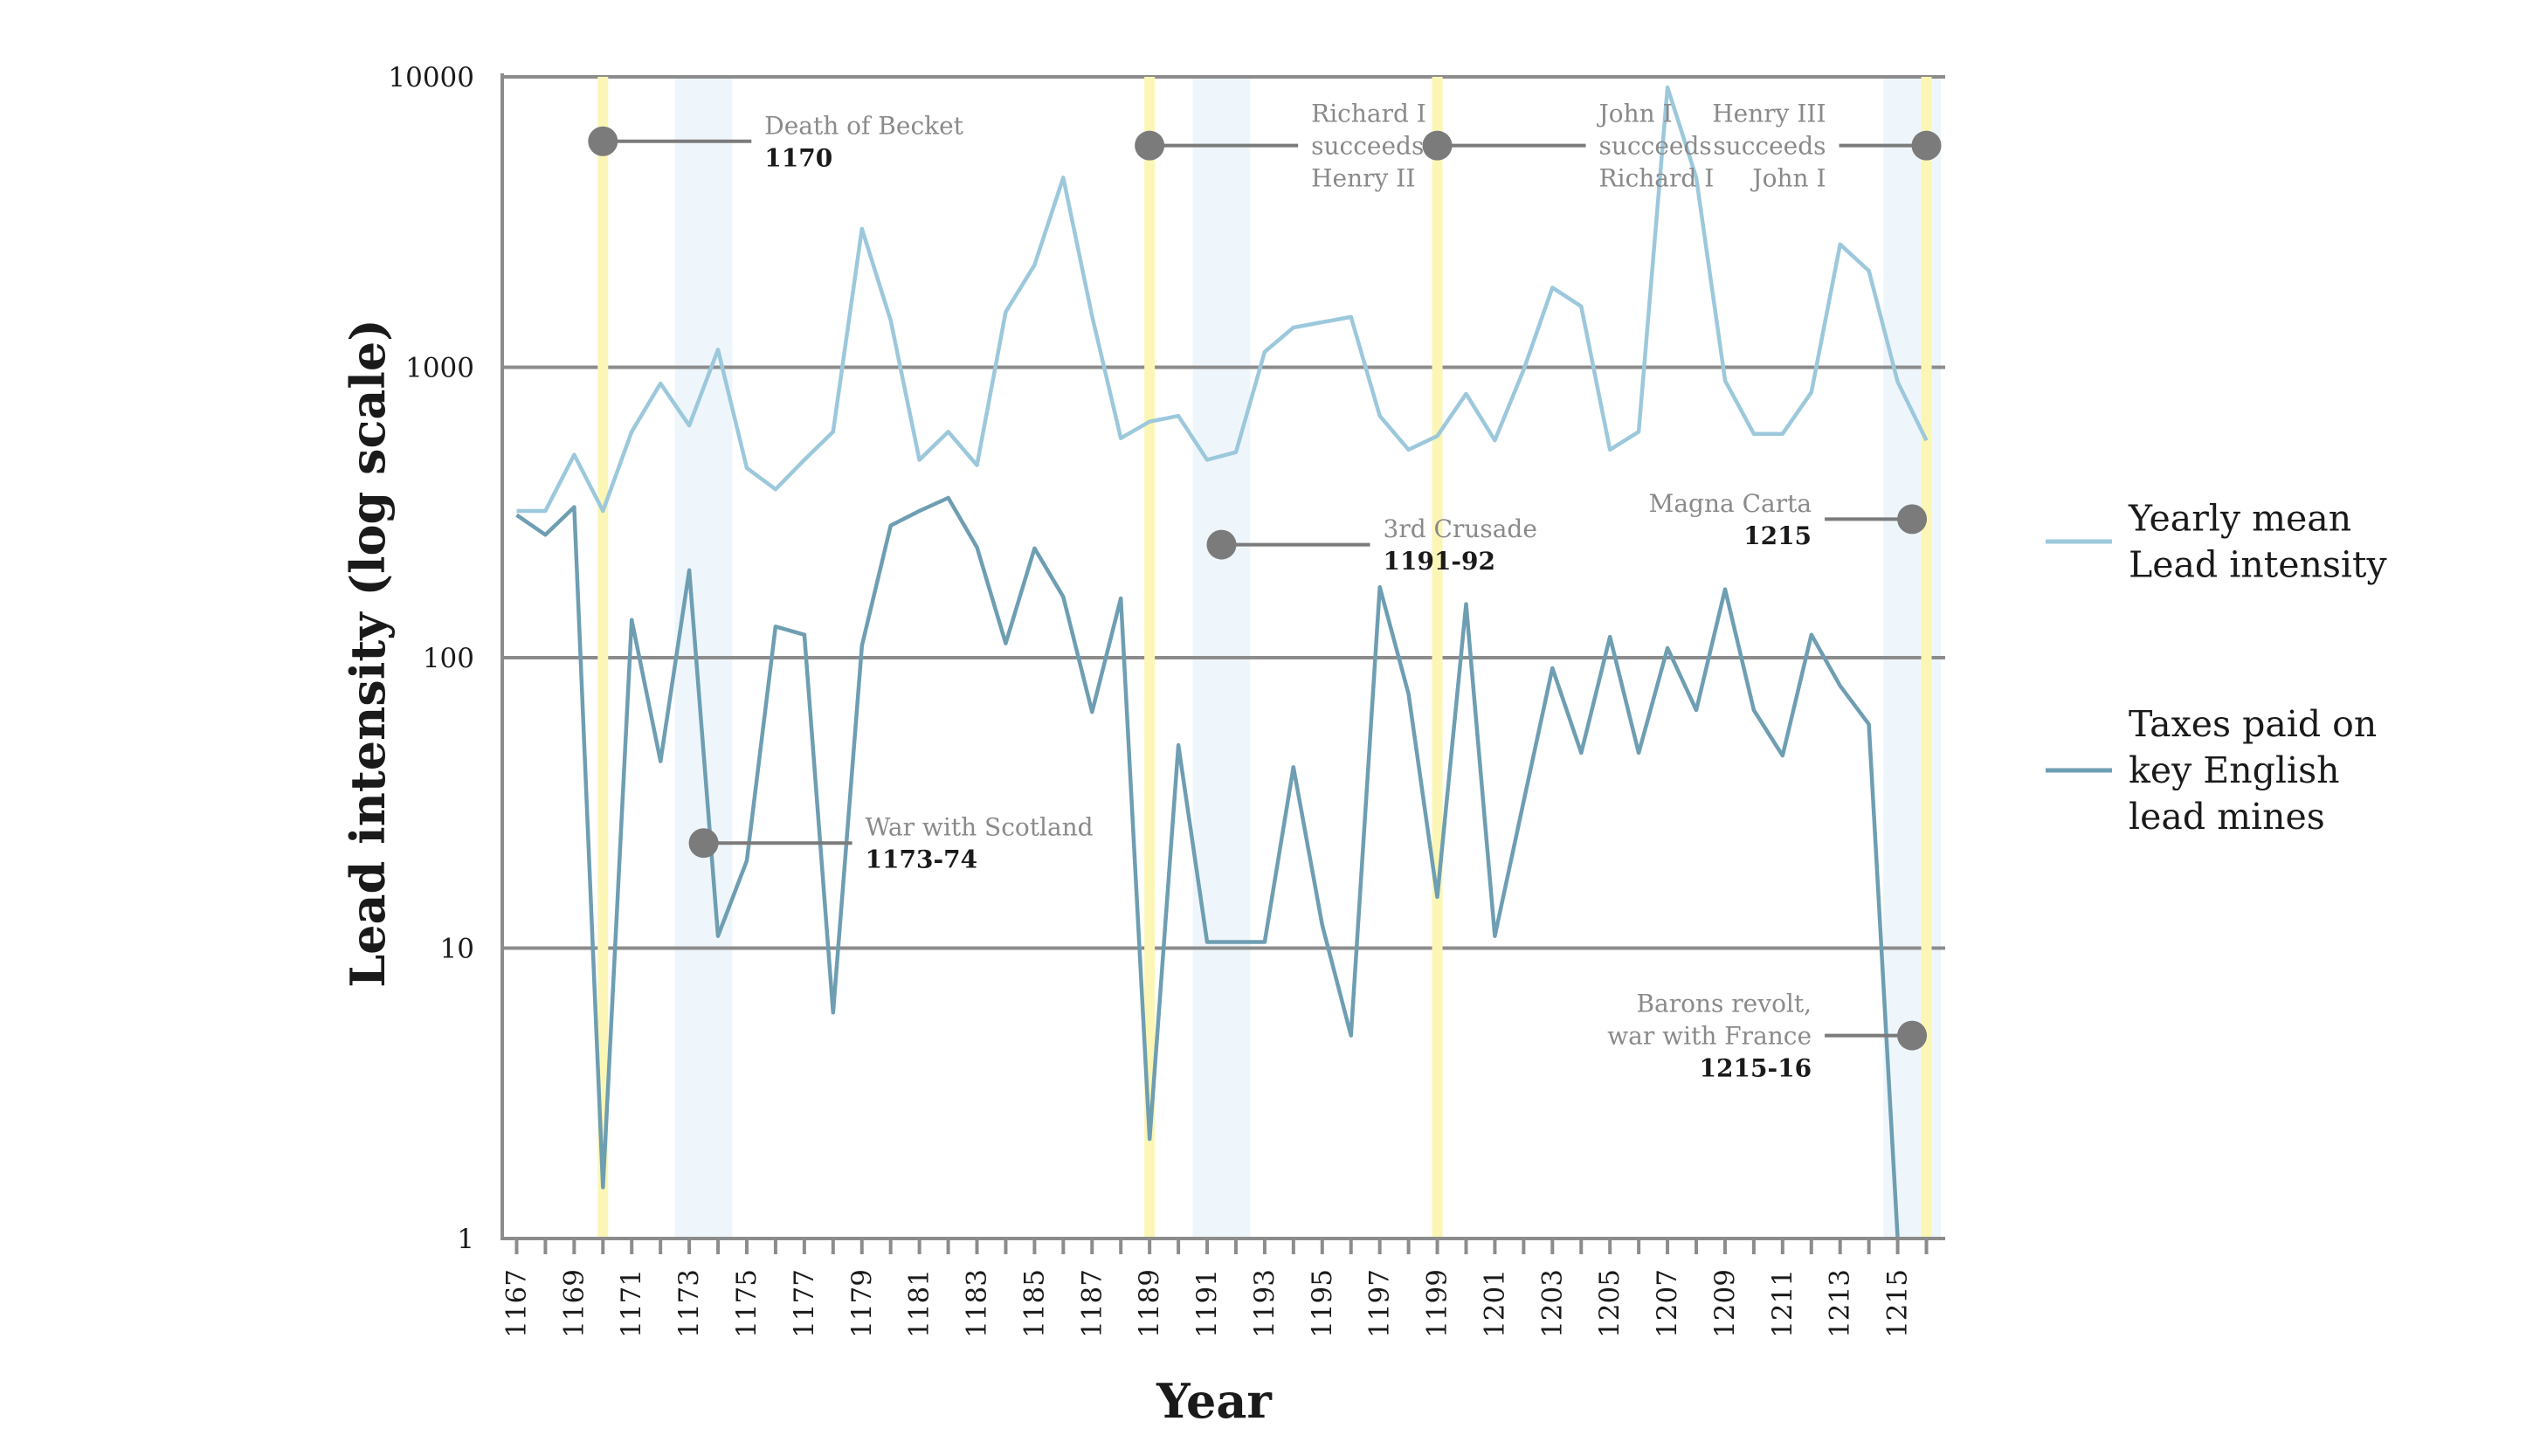 This screenshot has height=1456, width=2547. Describe the element at coordinates (1494, 1303) in the screenshot. I see `x-tick-label: 1201` at that location.